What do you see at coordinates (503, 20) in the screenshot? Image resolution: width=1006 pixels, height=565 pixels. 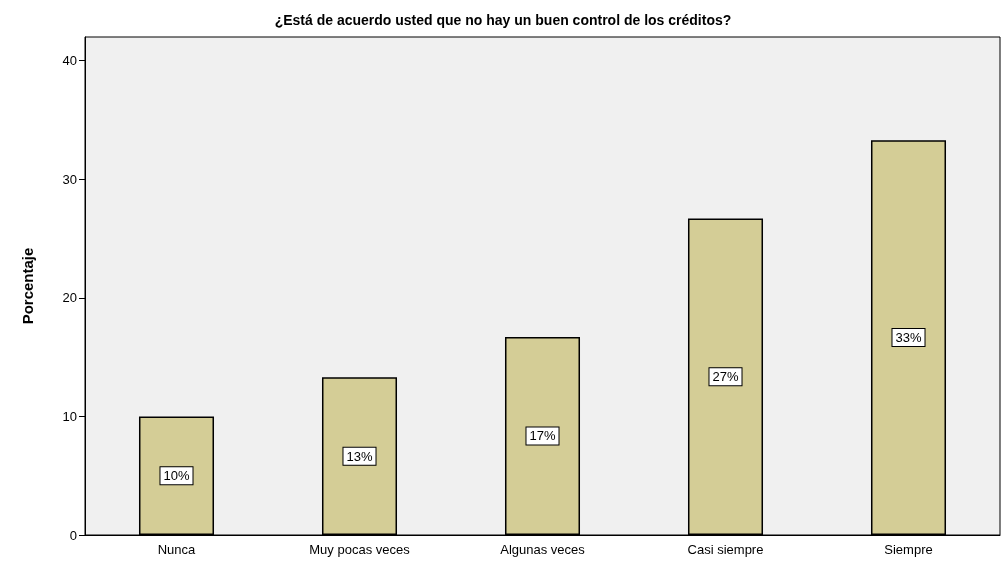 I see `chart-title: ¿Está de acuerdo usted que no hay un buen control de los créditos?` at bounding box center [503, 20].